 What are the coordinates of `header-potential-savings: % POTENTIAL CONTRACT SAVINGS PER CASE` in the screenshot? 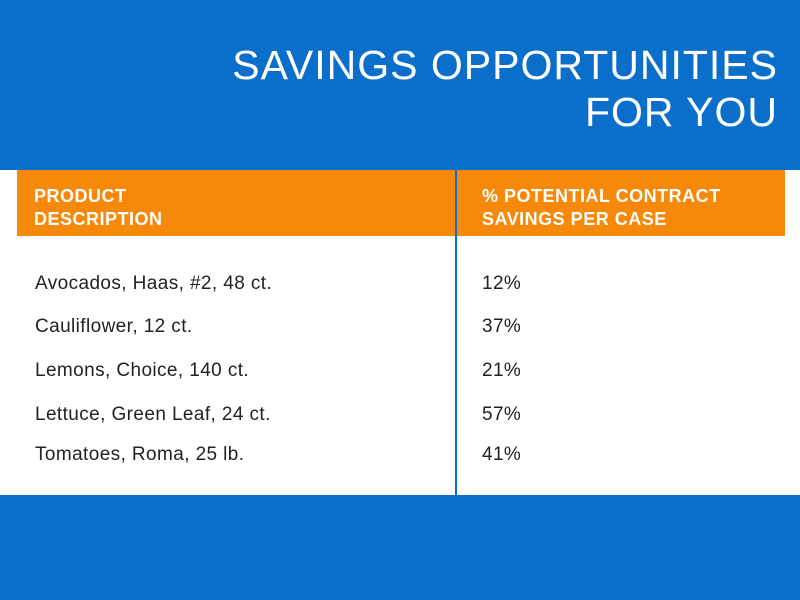 It's located at (601, 207).